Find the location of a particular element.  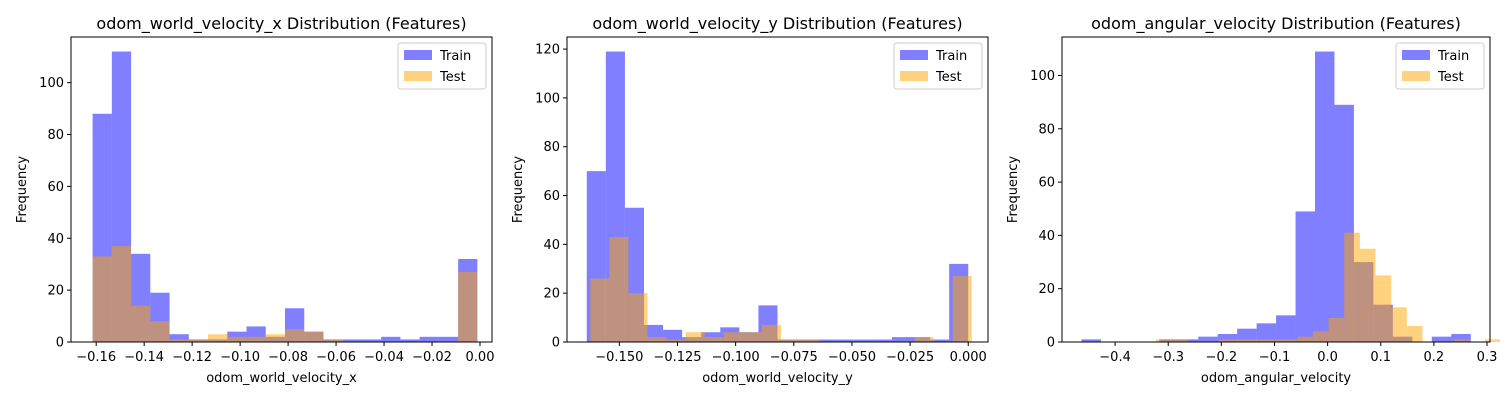

x-tick-label: 0.000 is located at coordinates (968, 357).